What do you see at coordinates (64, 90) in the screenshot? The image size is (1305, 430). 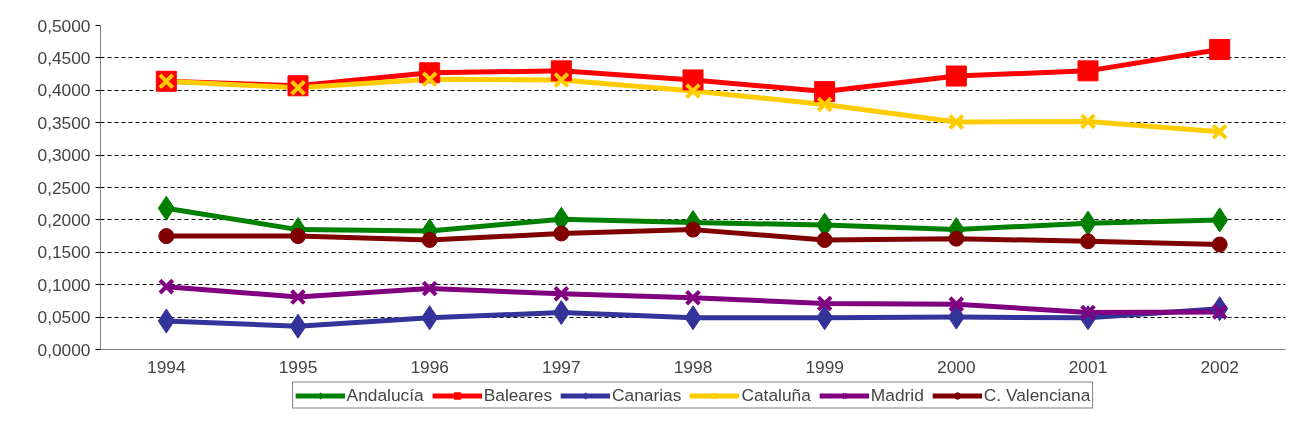 I see `y-tick-label: 0,4000` at bounding box center [64, 90].